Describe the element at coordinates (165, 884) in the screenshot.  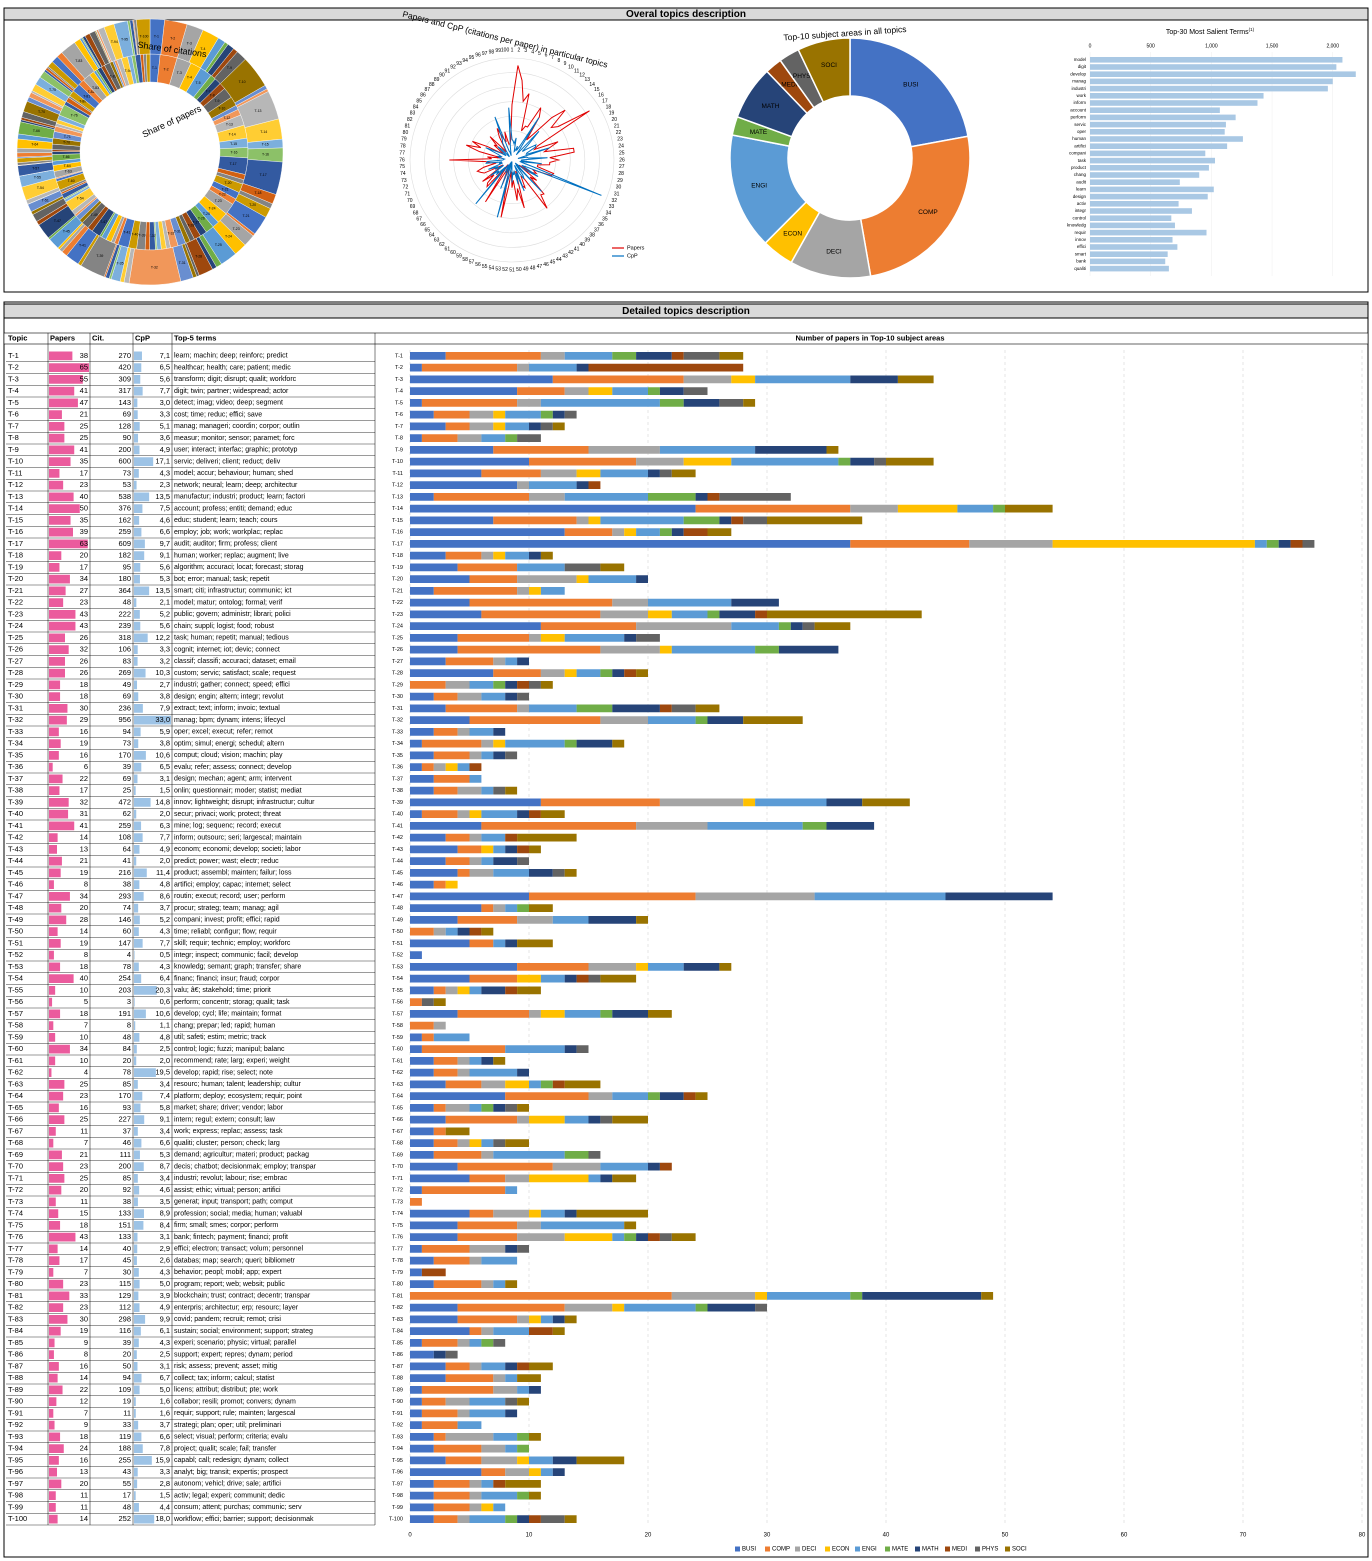
I see `cpp-cell: 4,8` at that location.